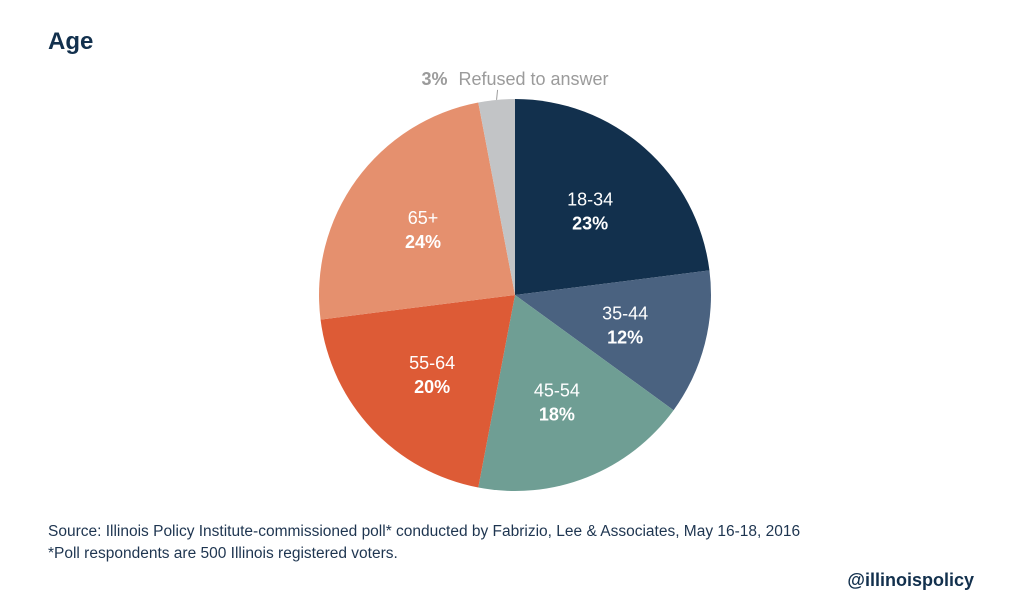 The width and height of the screenshot is (1024, 600). Describe the element at coordinates (590, 200) in the screenshot. I see `slice-label: 18-34` at that location.